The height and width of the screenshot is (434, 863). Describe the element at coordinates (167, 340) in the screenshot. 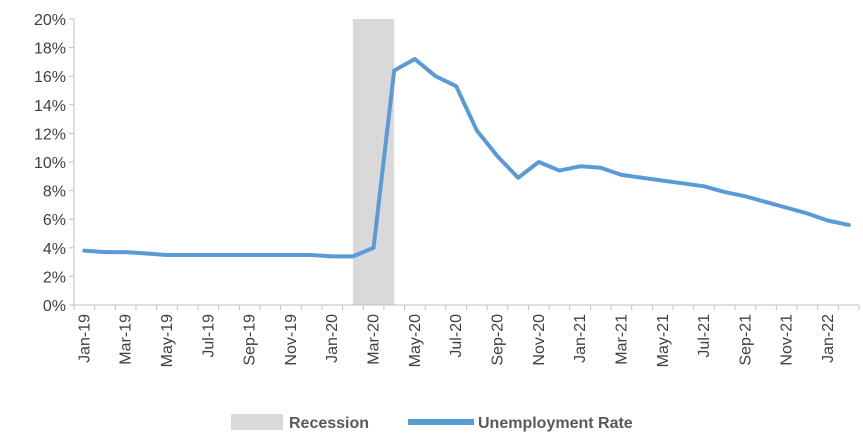

I see `x-tick-label: May-19` at that location.